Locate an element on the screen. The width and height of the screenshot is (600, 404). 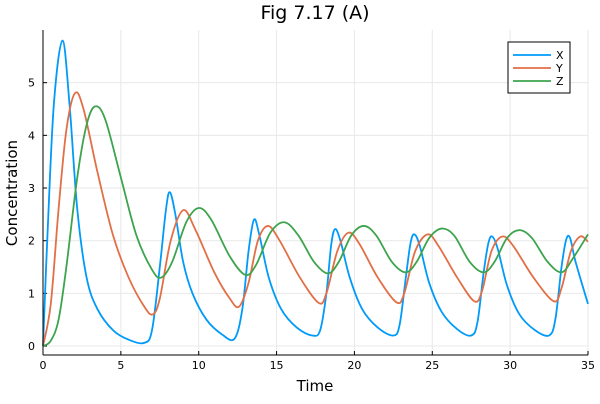
y-tick-label: 5 is located at coordinates (31, 83).